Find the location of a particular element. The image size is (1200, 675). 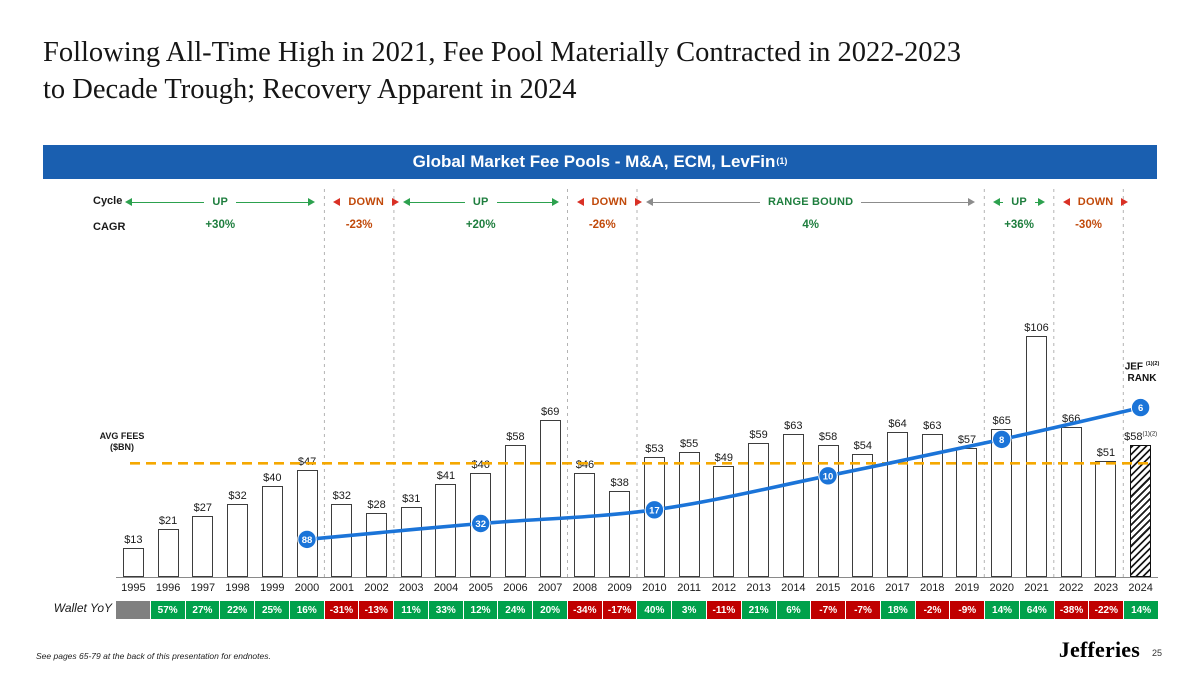

wallet-yoy-cell-2002: -13% is located at coordinates (376, 610).